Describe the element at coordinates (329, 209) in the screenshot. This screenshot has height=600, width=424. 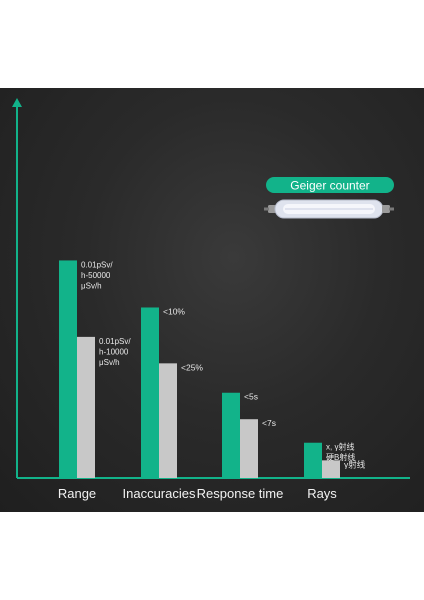
I see `geiger-tube-icon` at that location.